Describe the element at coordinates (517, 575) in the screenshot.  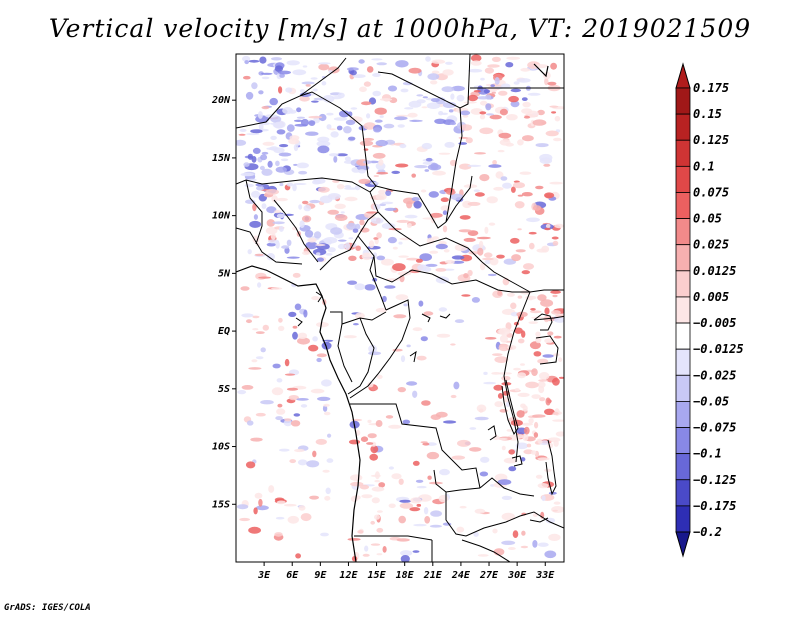
I see `lon-tick-label: 30E` at that location.